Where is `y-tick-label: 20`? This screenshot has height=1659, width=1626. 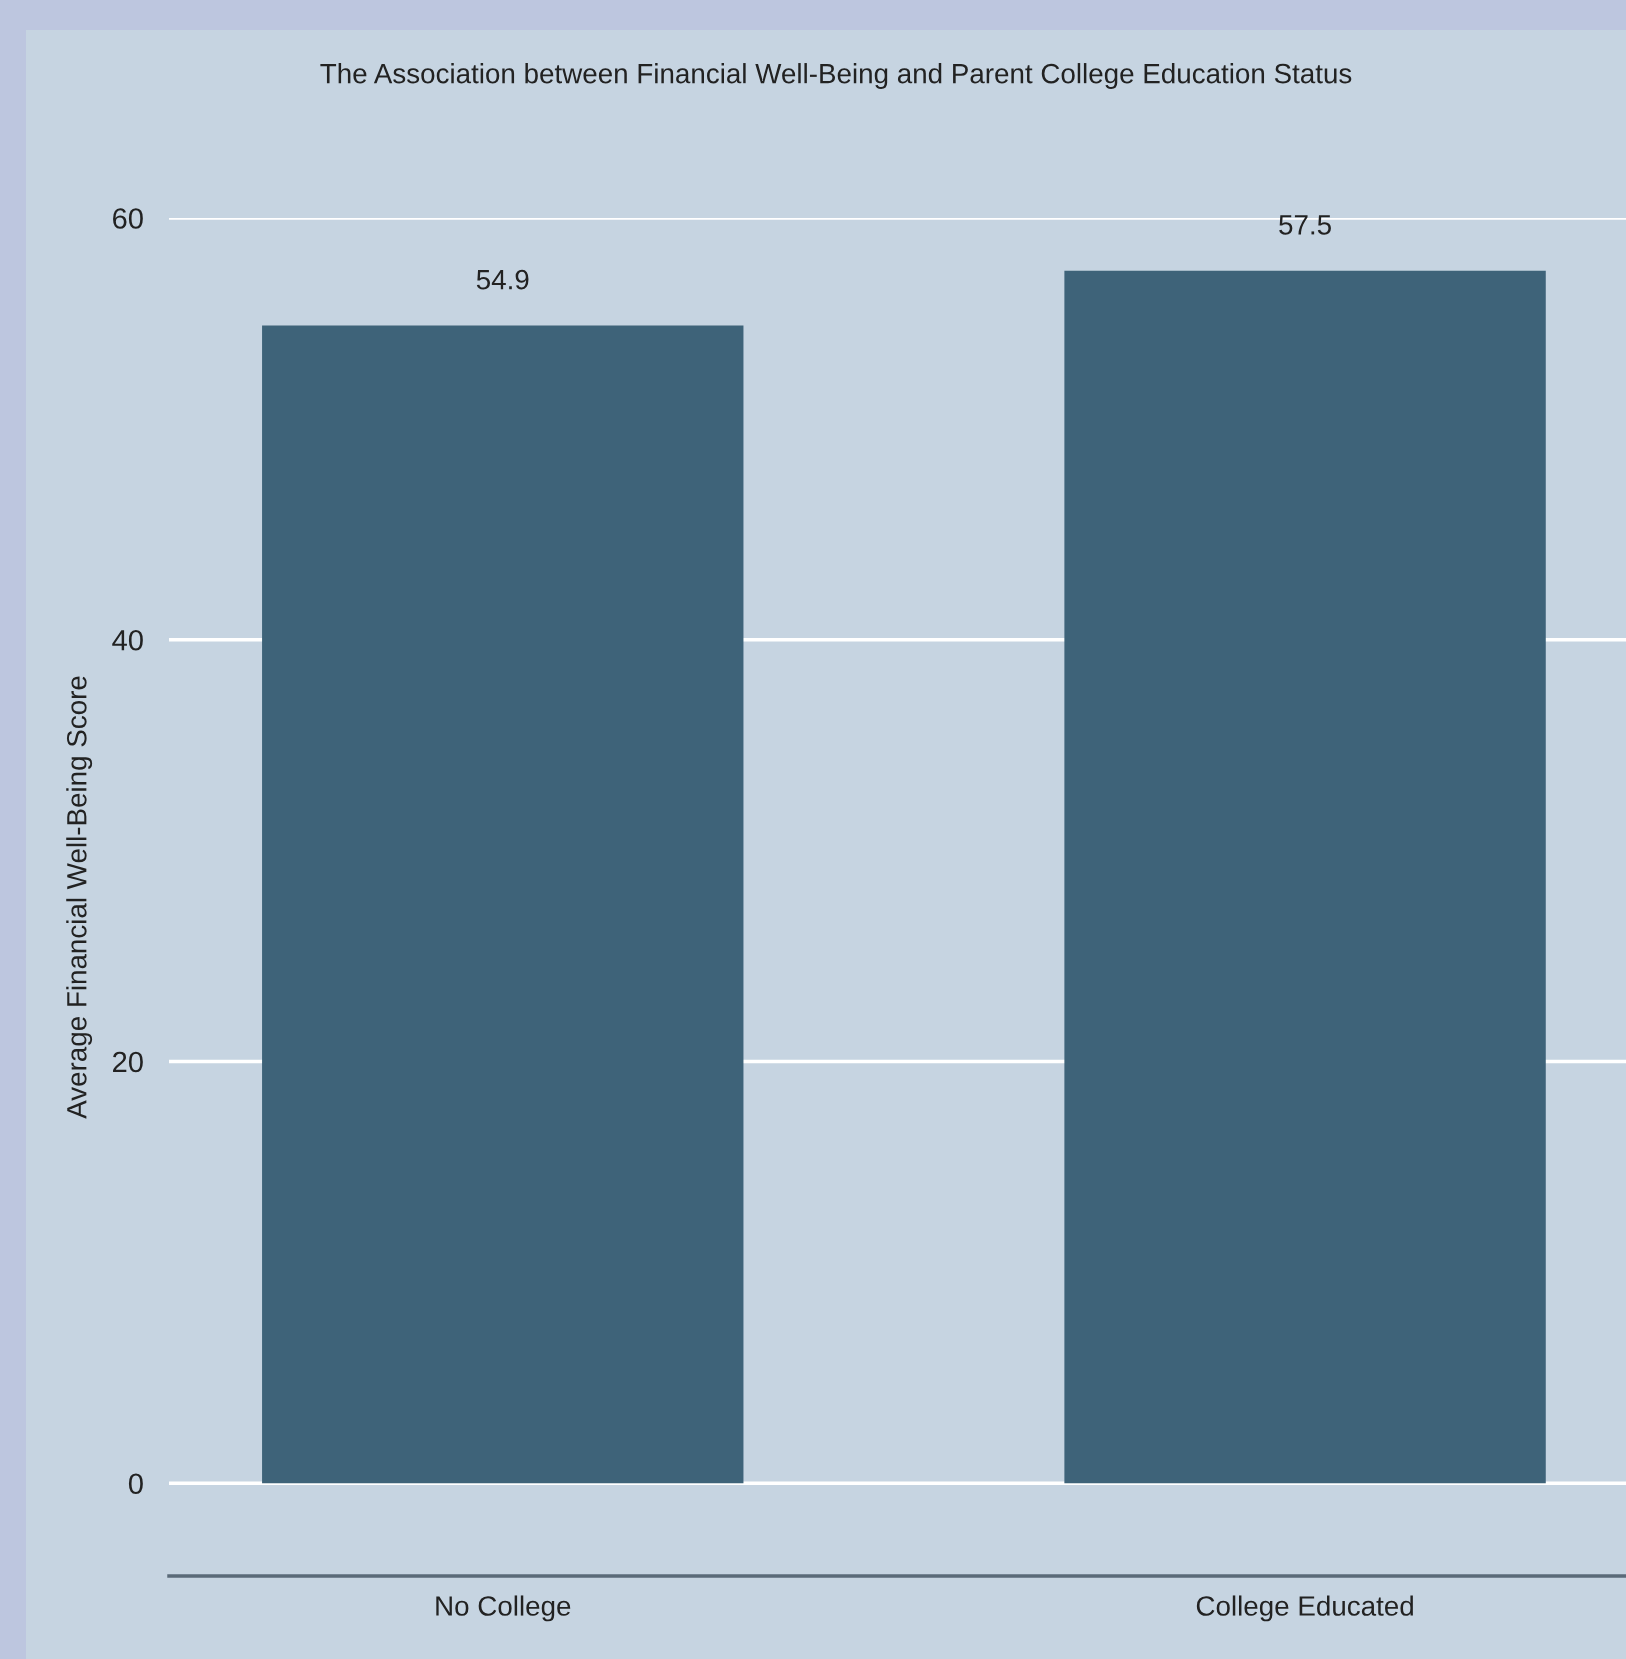
y-tick-label: 20 is located at coordinates (128, 1062).